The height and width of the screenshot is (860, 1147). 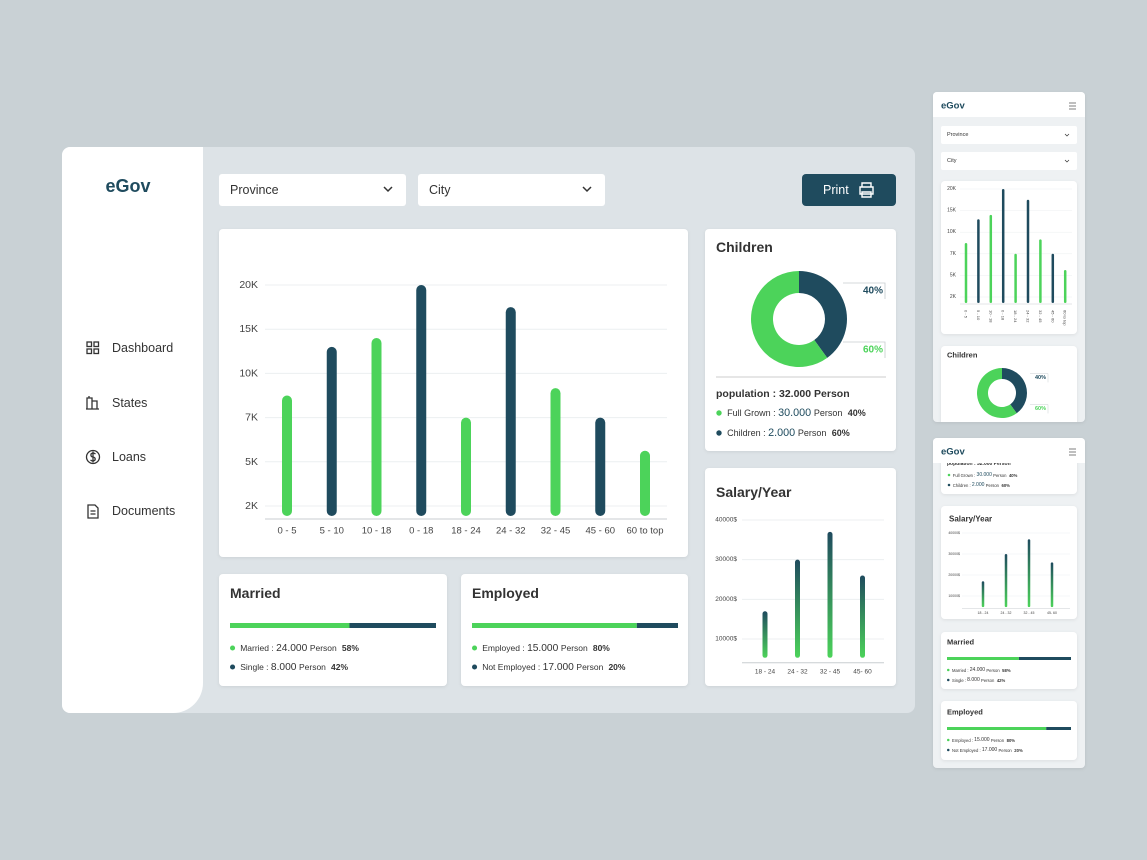 What do you see at coordinates (587, 189) in the screenshot?
I see `chevron` at bounding box center [587, 189].